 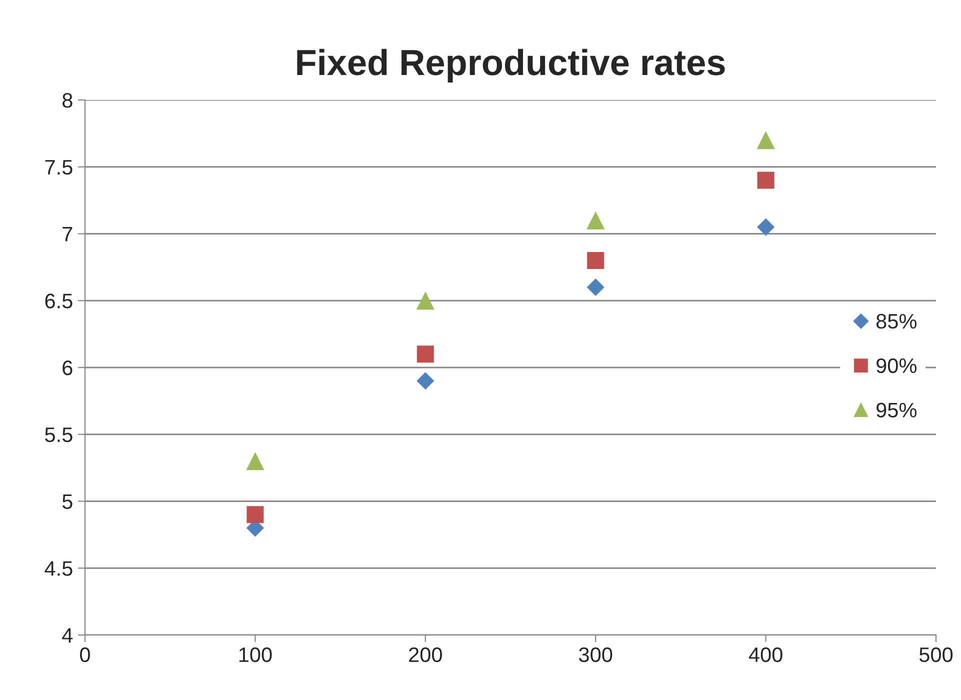 I want to click on chart-title: Fixed Reproductive rates, so click(x=511, y=65).